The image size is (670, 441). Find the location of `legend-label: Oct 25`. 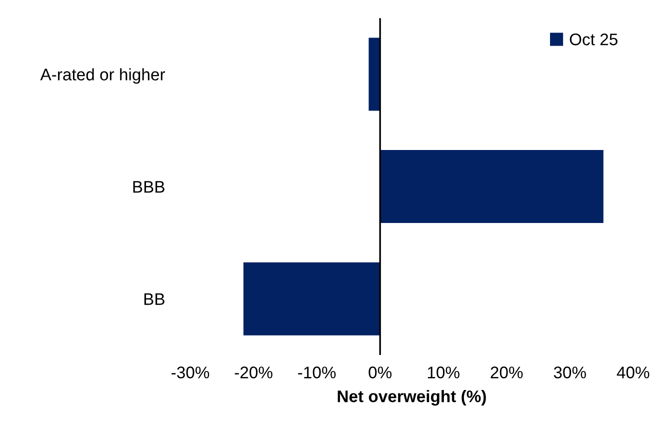

legend-label: Oct 25 is located at coordinates (594, 40).